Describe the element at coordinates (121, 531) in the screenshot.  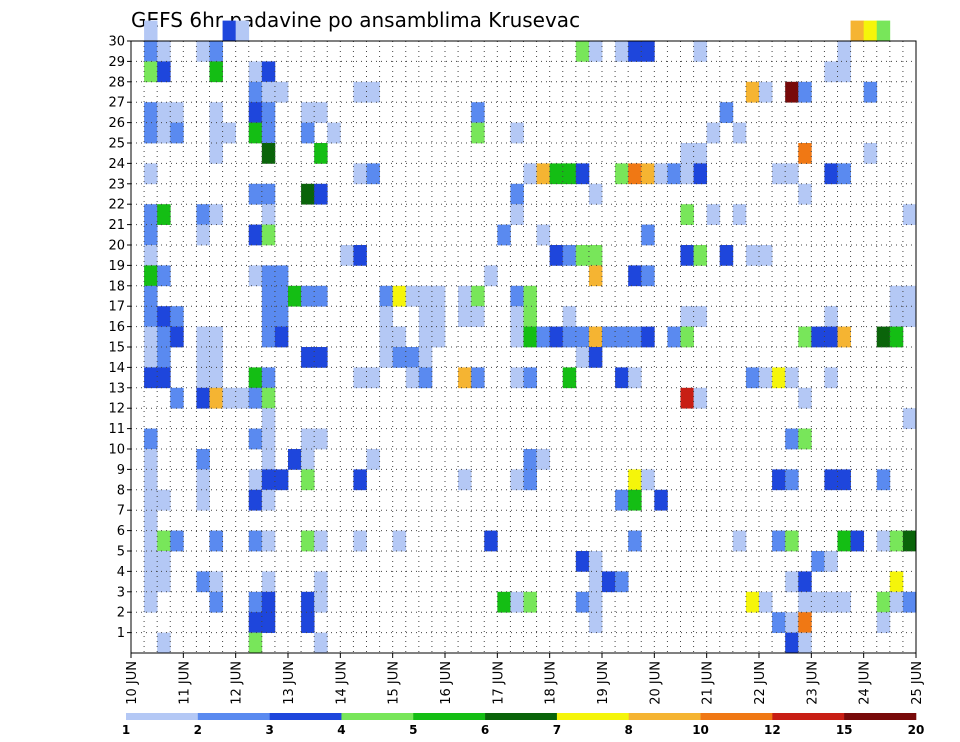
I see `y-tick-label: 6` at that location.